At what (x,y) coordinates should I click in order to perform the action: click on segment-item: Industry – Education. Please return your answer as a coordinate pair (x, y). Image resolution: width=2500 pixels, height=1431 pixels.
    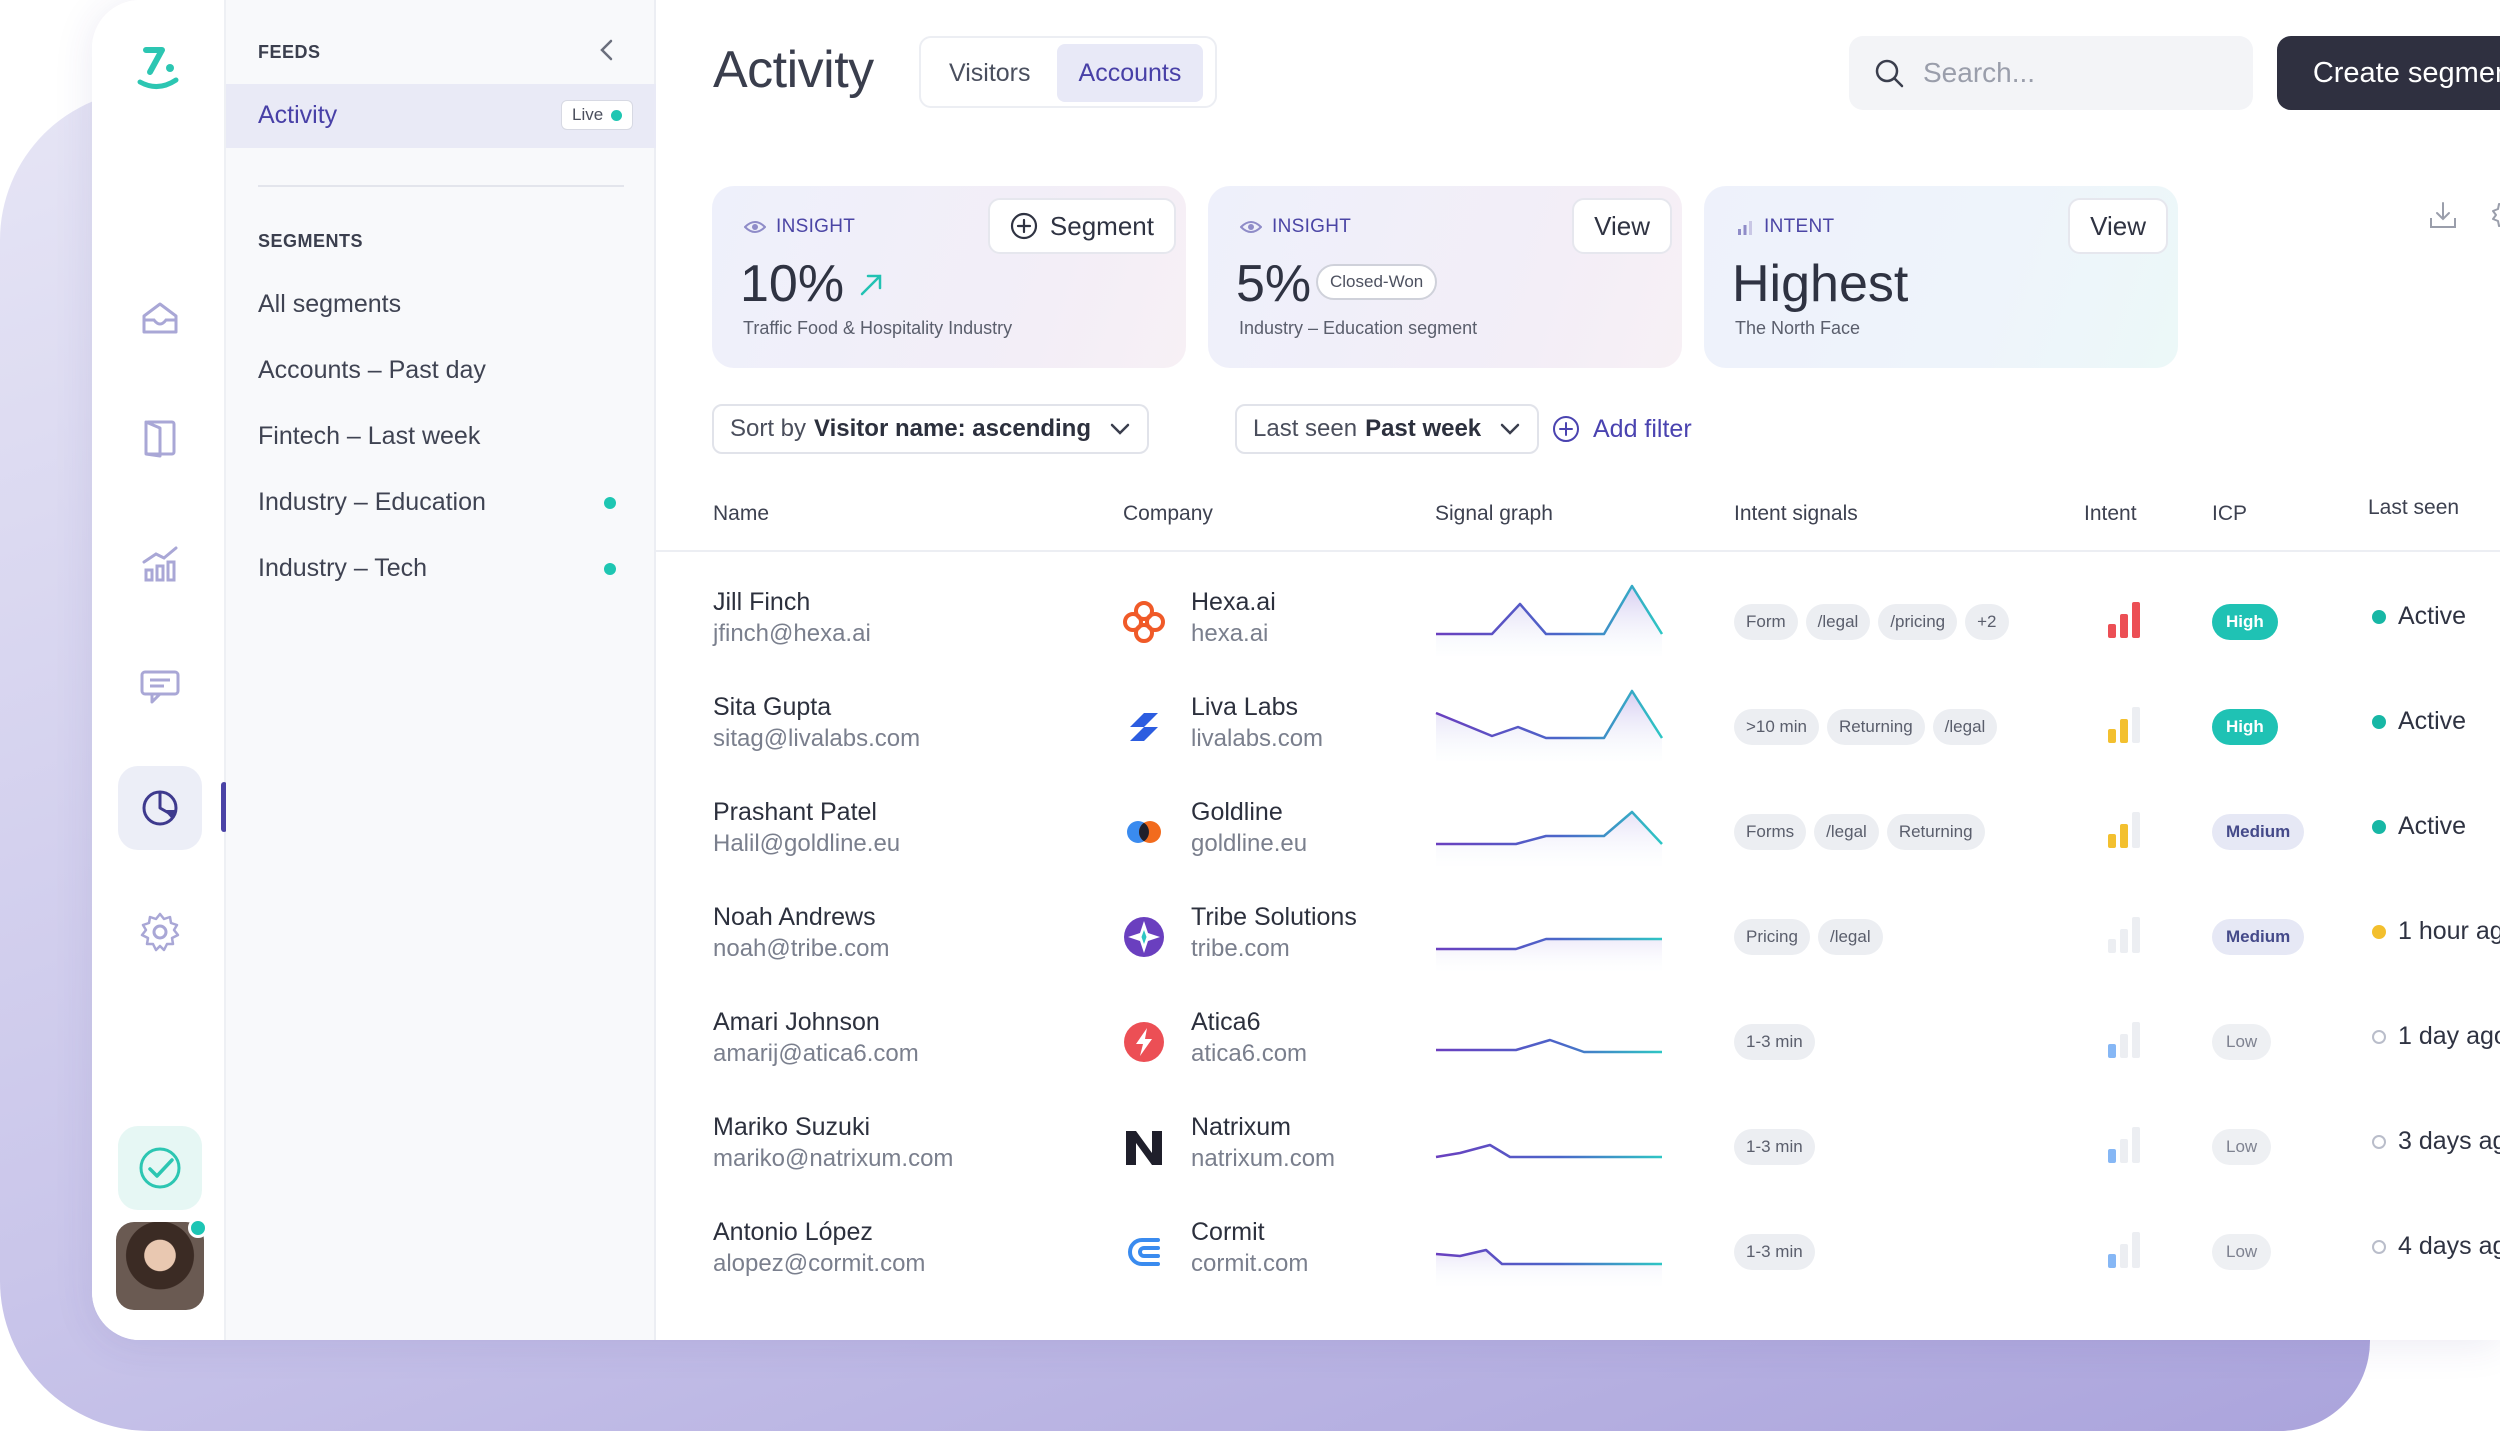
    Looking at the image, I should click on (372, 502).